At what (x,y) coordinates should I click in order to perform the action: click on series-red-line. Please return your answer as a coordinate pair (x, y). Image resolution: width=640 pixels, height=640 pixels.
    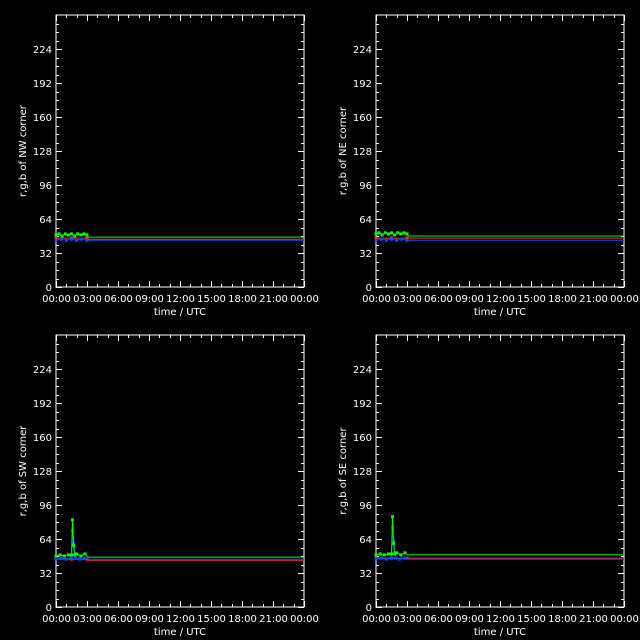
    Looking at the image, I should click on (180, 238).